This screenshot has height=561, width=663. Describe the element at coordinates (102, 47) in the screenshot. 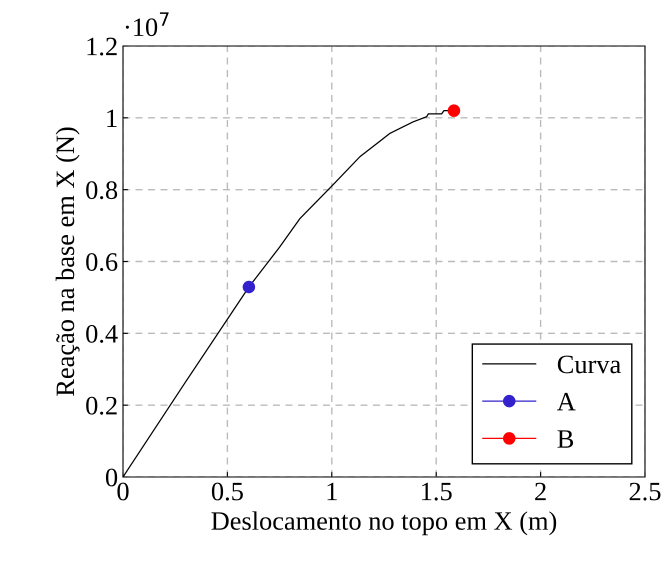

I see `y-tick-label: 1.2` at that location.